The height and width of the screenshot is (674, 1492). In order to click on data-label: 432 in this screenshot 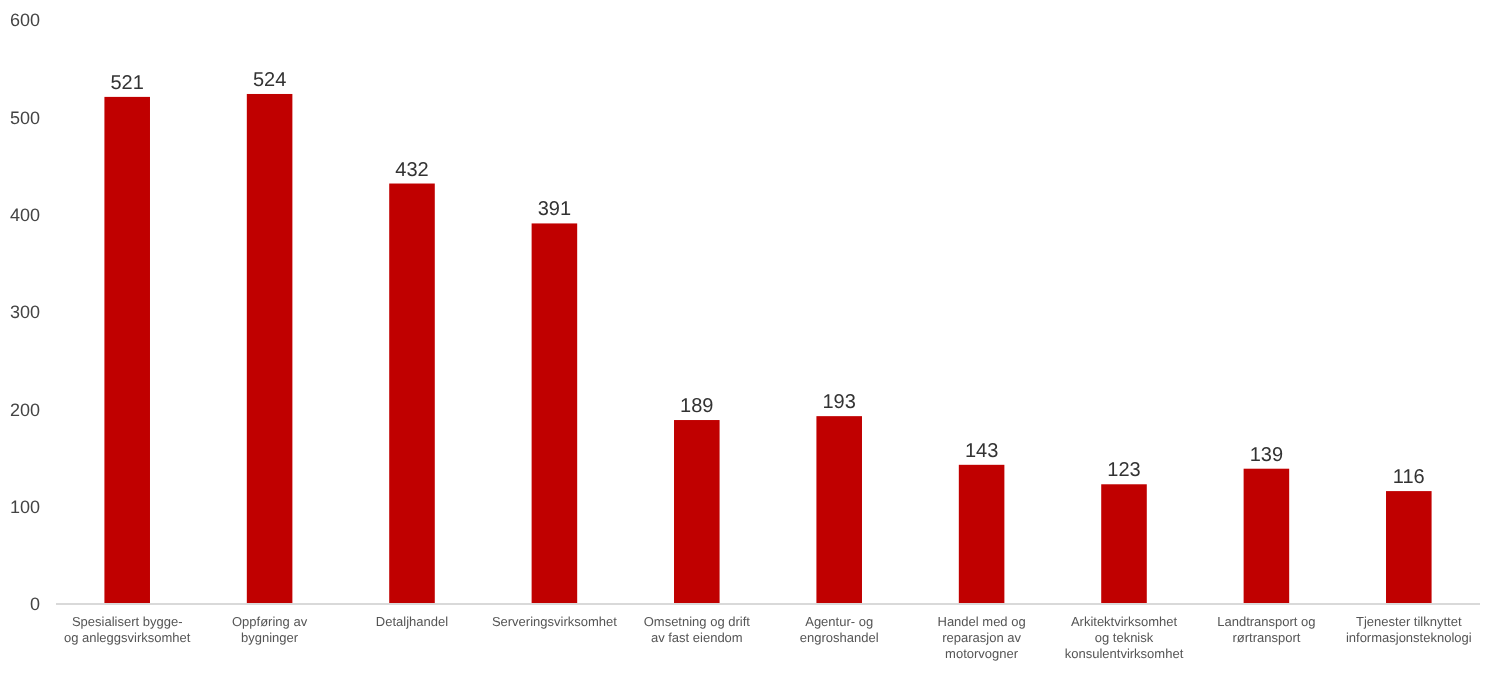, I will do `click(412, 170)`.